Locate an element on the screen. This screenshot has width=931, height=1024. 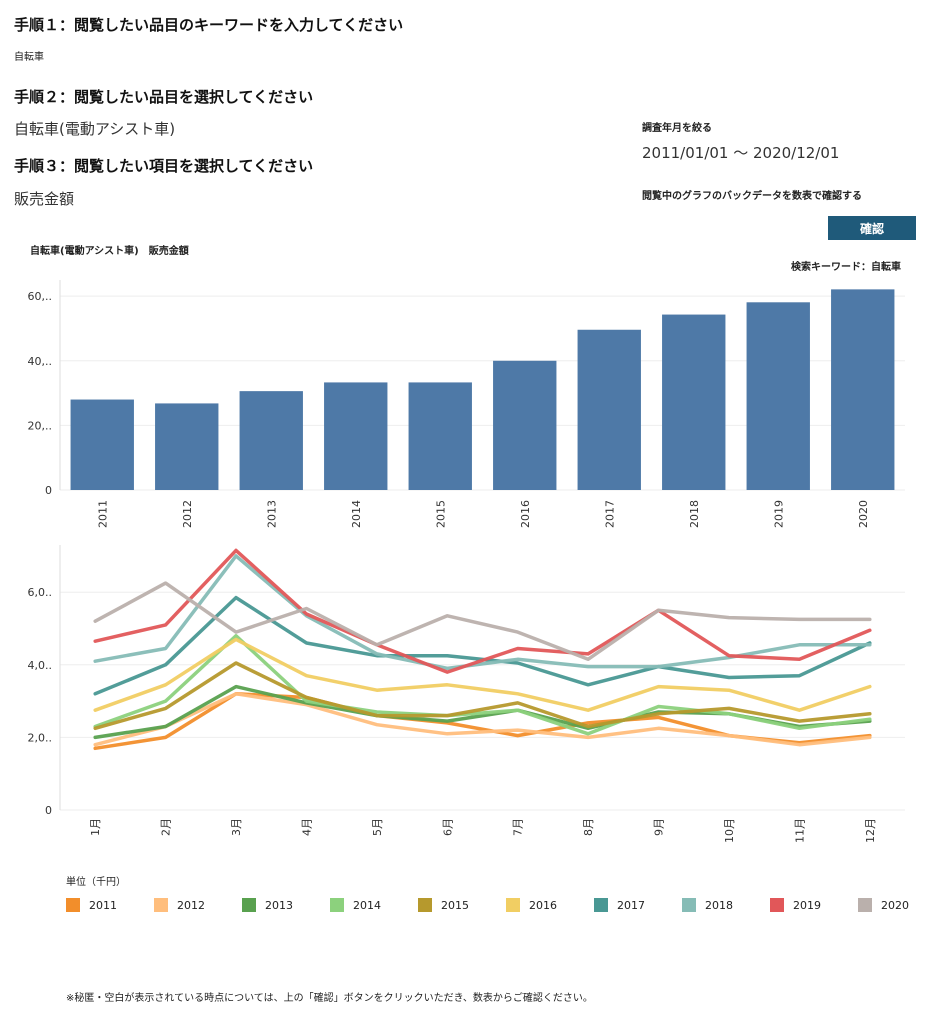
x-tick-label: 5月 is located at coordinates (377, 827).